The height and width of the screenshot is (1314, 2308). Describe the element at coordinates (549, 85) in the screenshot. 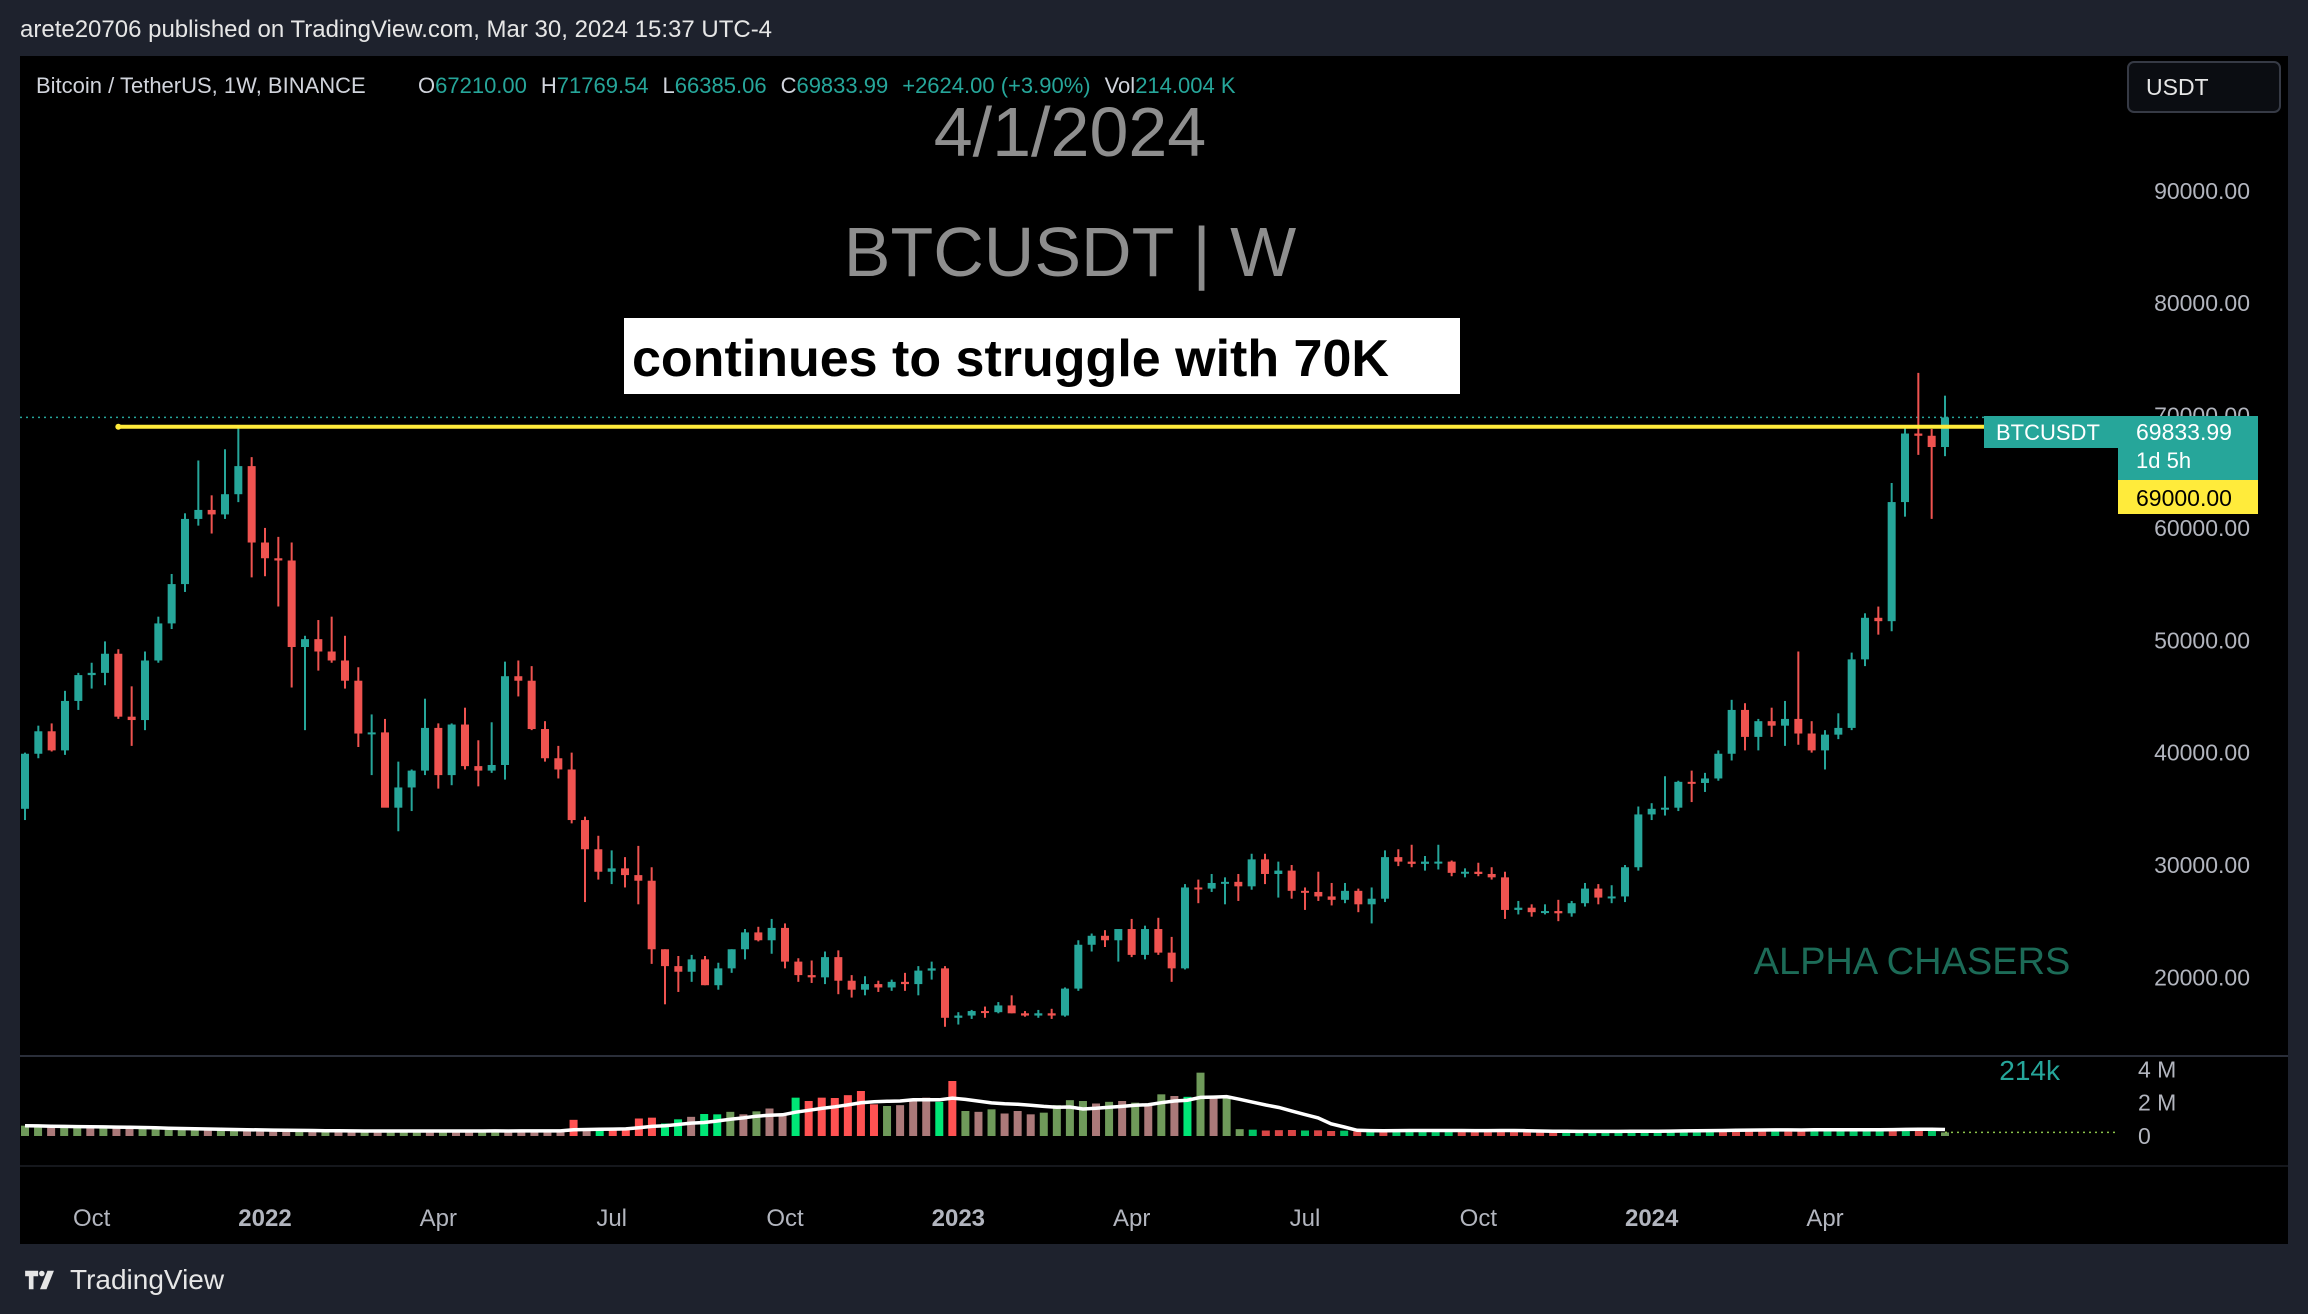

I see `legend-high-label: H` at that location.